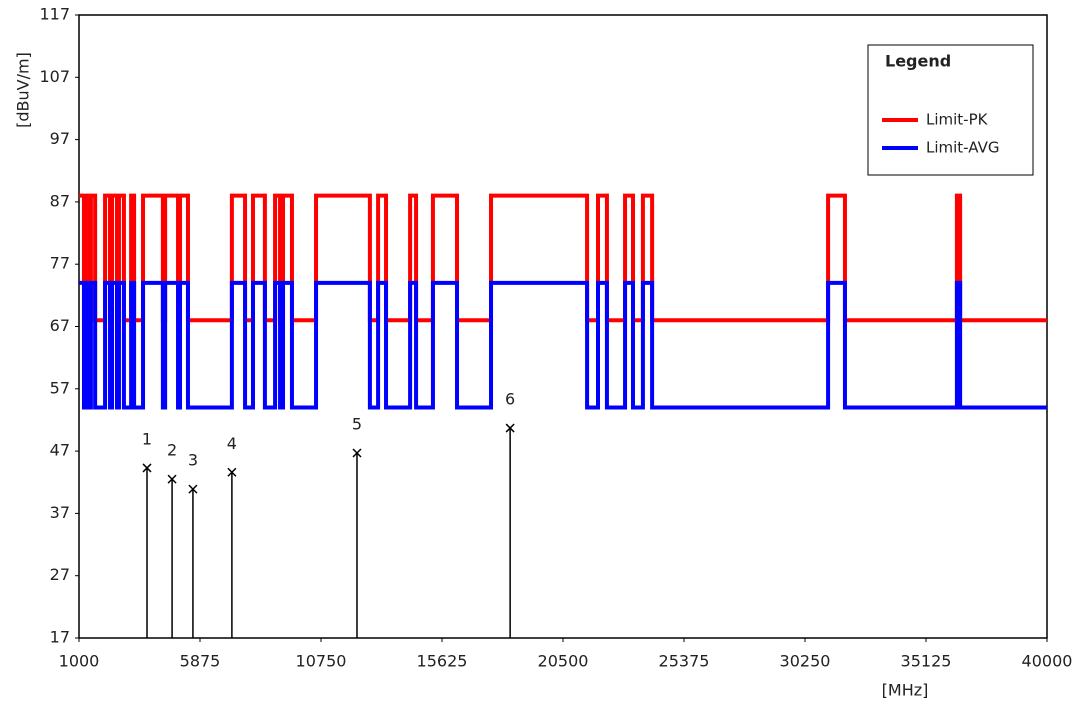  Describe the element at coordinates (60, 637) in the screenshot. I see `y-tick-label: 17` at that location.